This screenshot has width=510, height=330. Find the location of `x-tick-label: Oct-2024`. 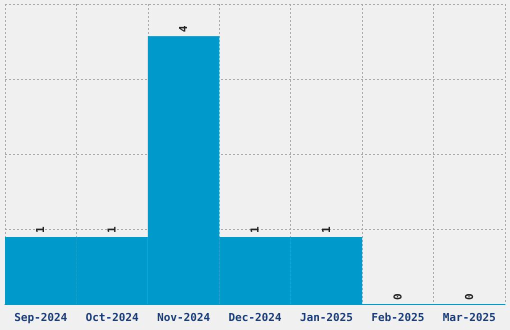

x-tick-label: Oct-2024 is located at coordinates (113, 317).